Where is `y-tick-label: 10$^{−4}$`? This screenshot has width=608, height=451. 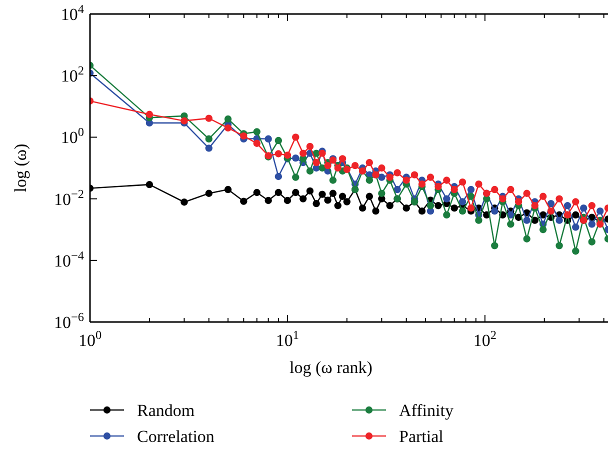 y-tick-label: 10$^{−4}$ is located at coordinates (69, 259).